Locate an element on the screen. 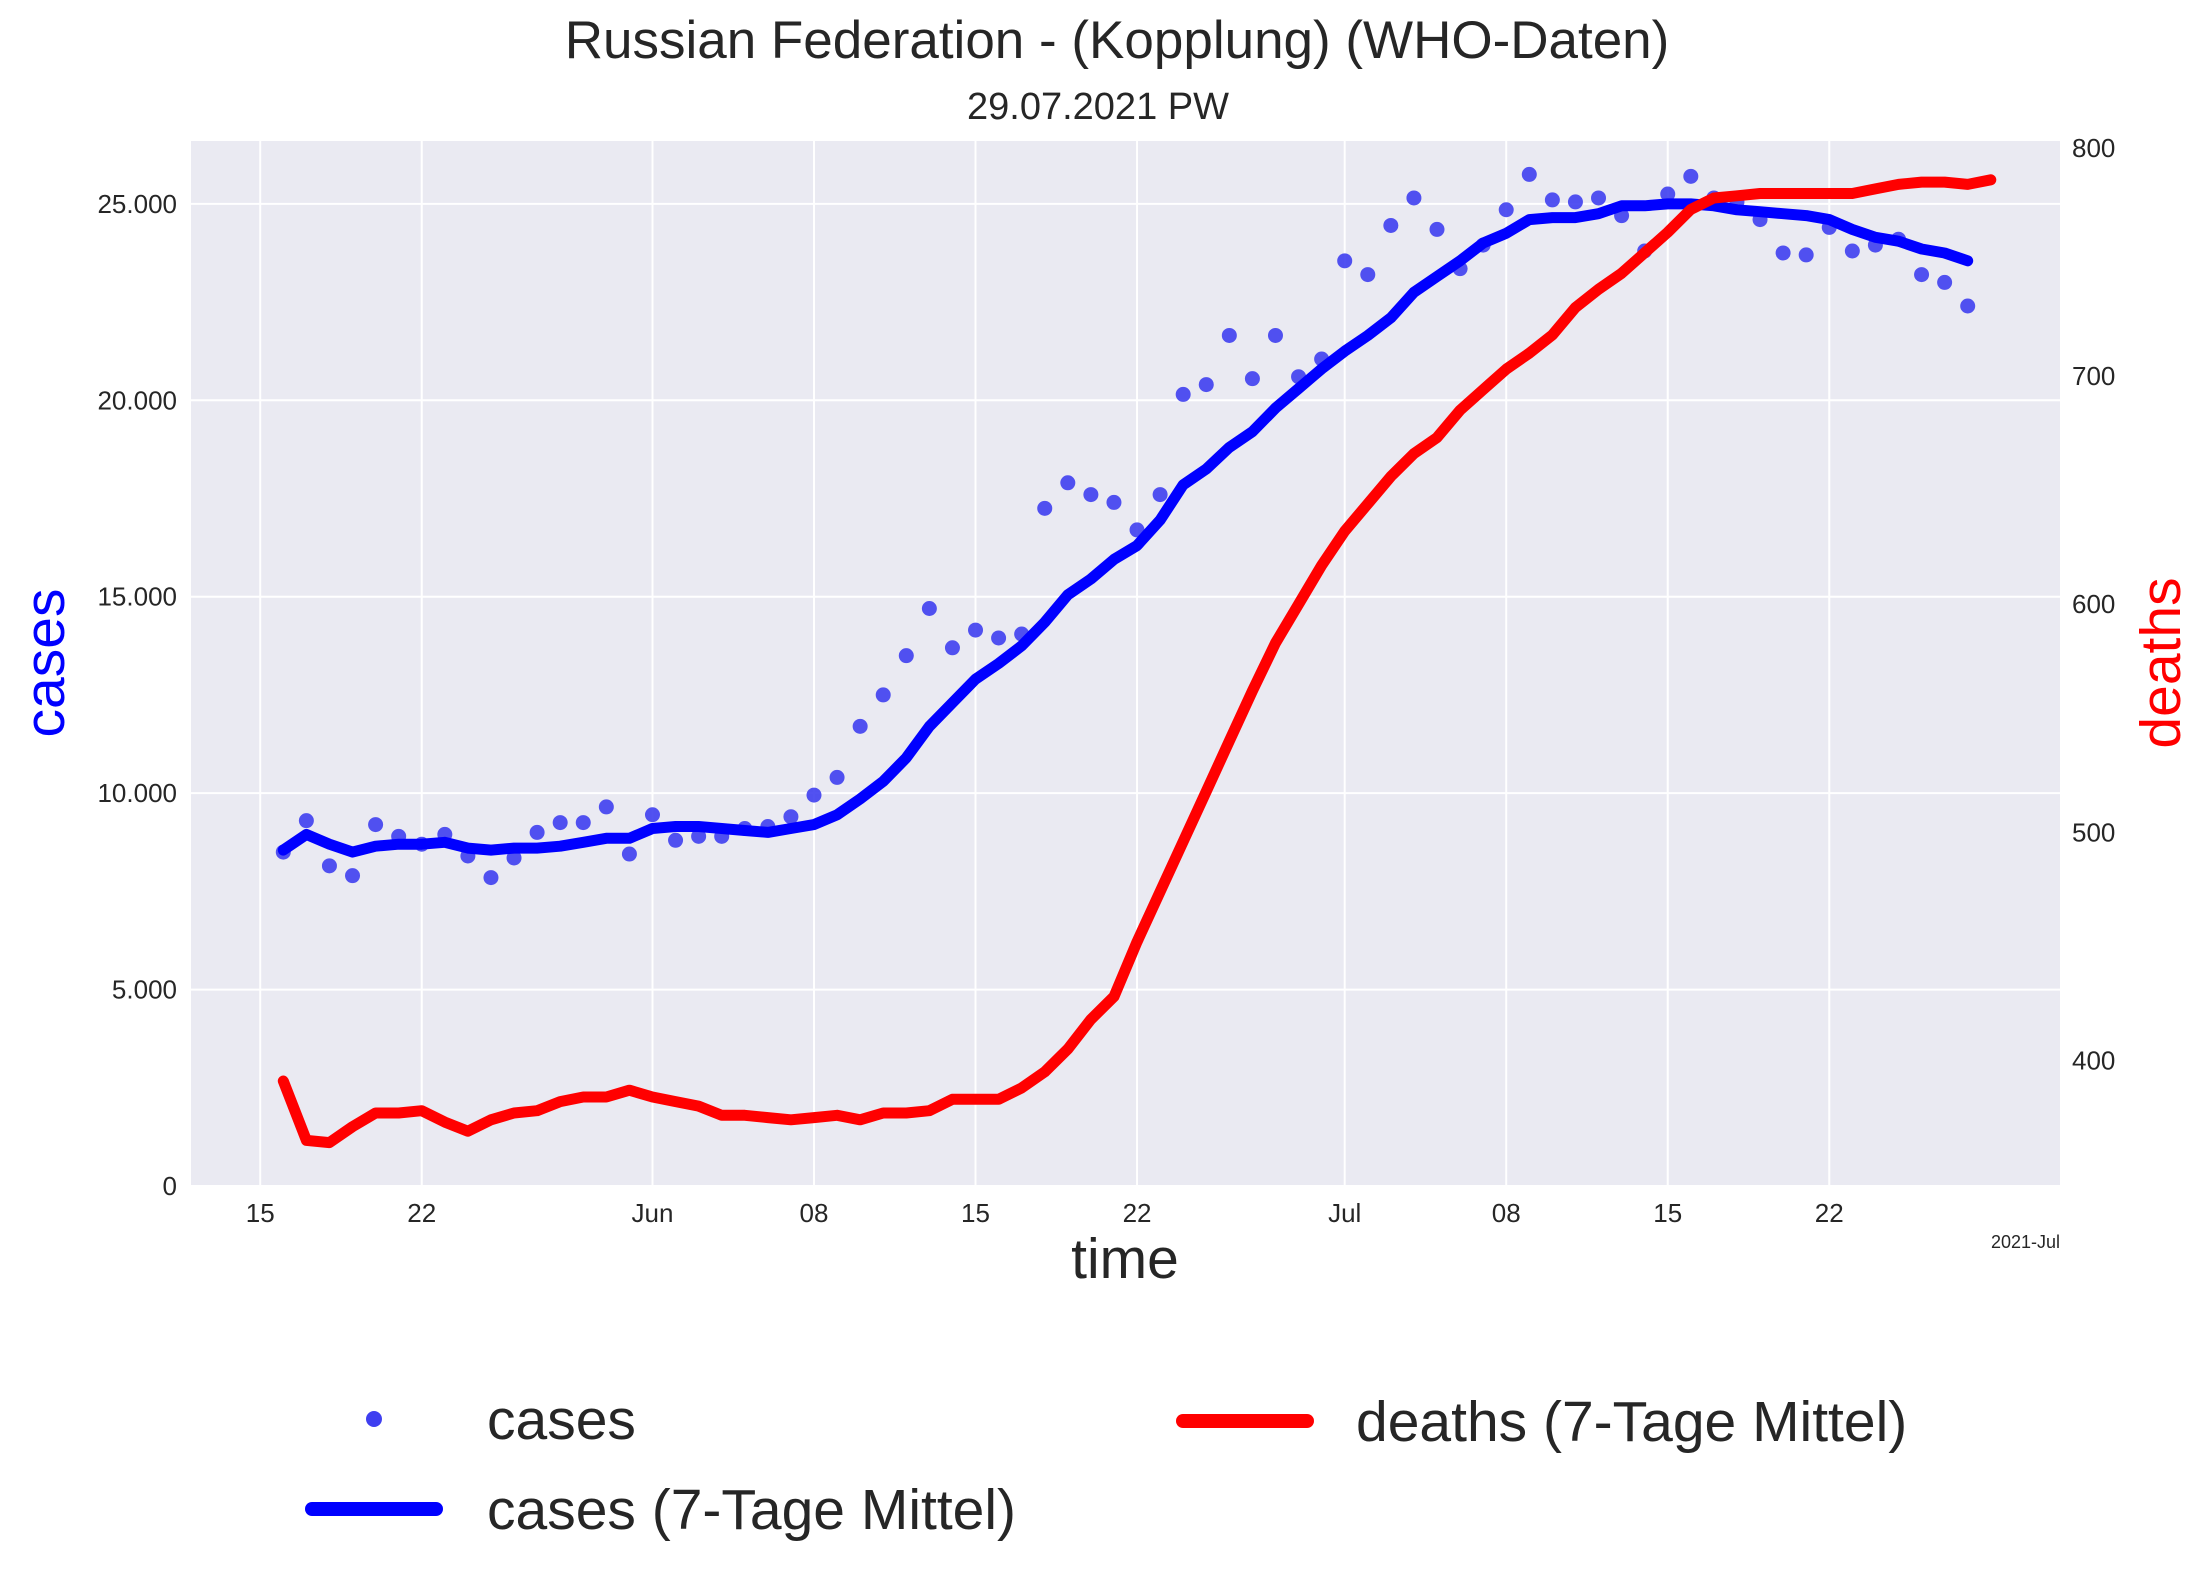 This screenshot has height=1578, width=2197. legend-deaths-avg-label: deaths (7-Tage Mittel) is located at coordinates (1631, 1422).